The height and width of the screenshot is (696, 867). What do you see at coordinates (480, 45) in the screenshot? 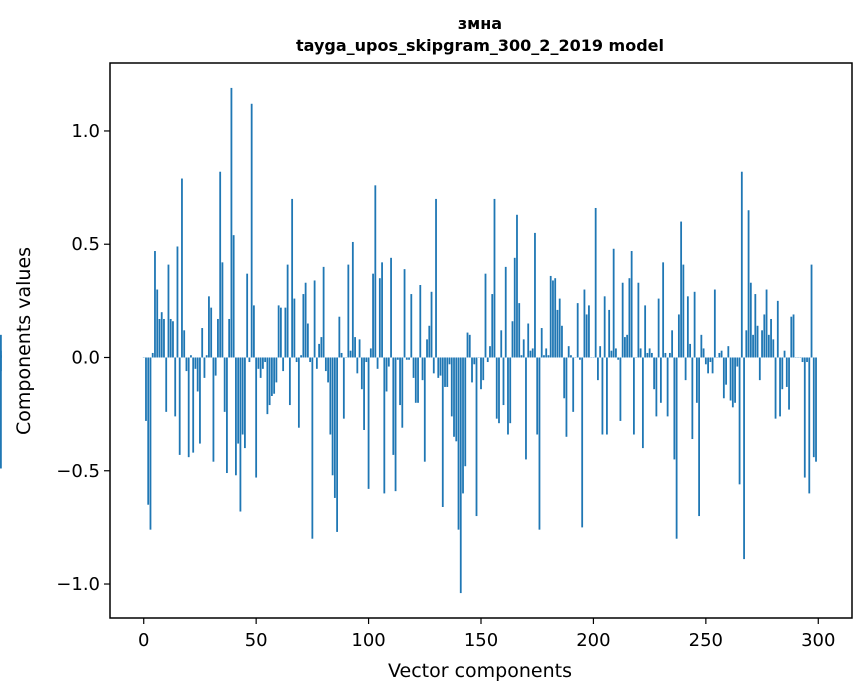
I see `chart-subtitle: tayga_upos_skipgram_300_2_2019 model` at bounding box center [480, 45].